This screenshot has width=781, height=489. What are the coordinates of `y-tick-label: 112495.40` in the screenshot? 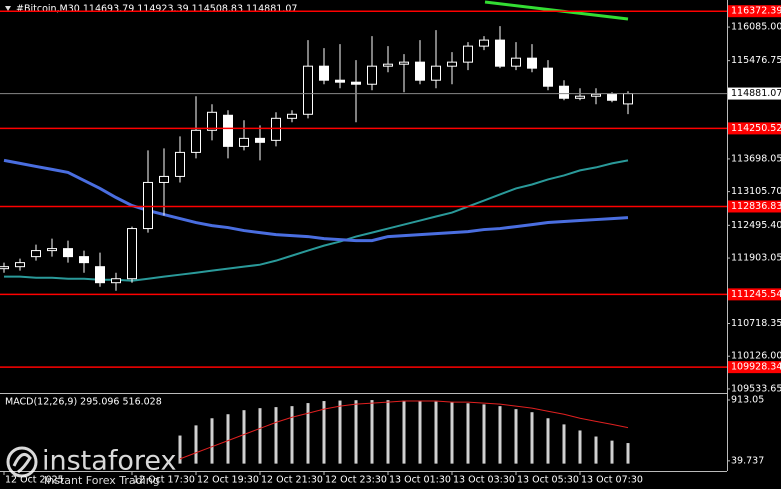 It's located at (756, 225).